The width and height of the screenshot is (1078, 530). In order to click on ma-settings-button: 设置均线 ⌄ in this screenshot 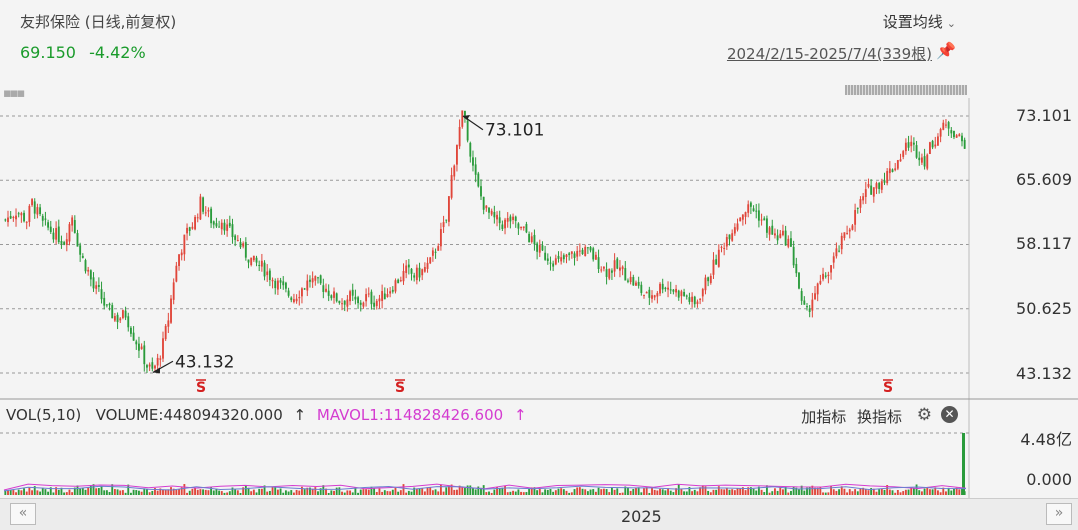, I will do `click(919, 21)`.